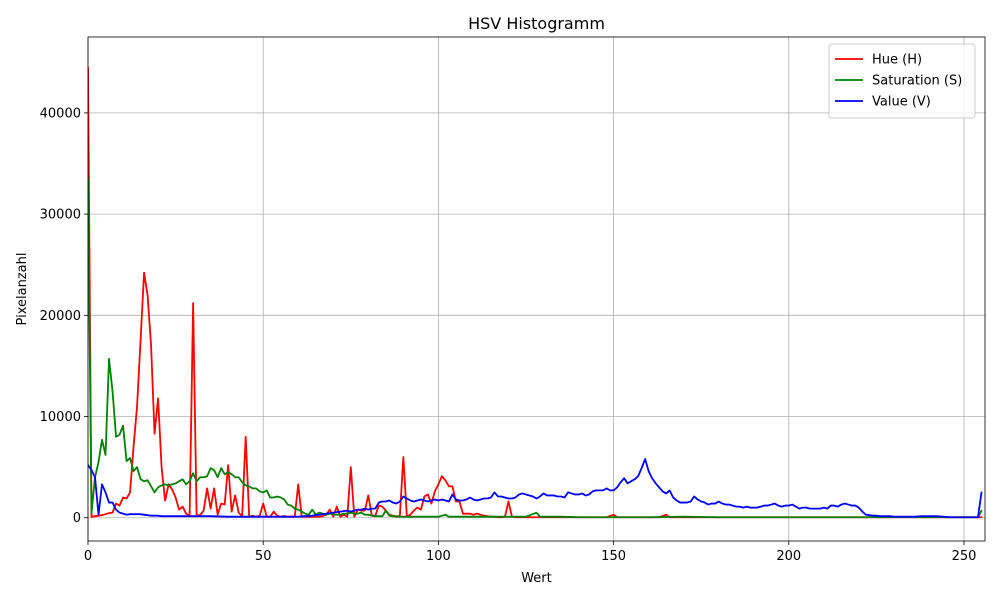  What do you see at coordinates (60, 215) in the screenshot?
I see `y-tick-label: 30000` at bounding box center [60, 215].